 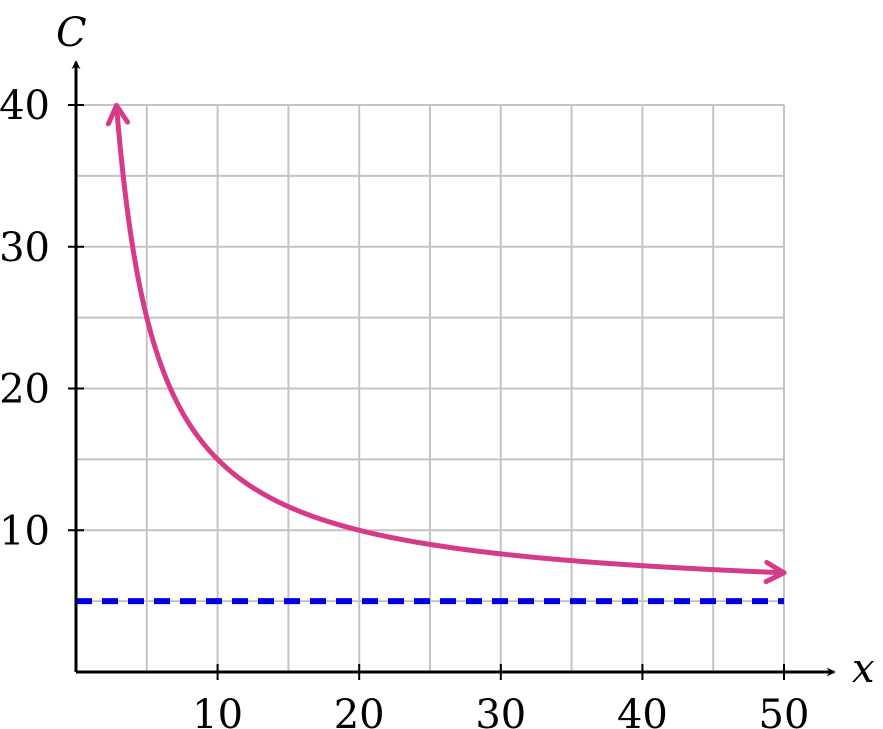 What do you see at coordinates (25, 106) in the screenshot?
I see `y-tick-label: 40` at bounding box center [25, 106].